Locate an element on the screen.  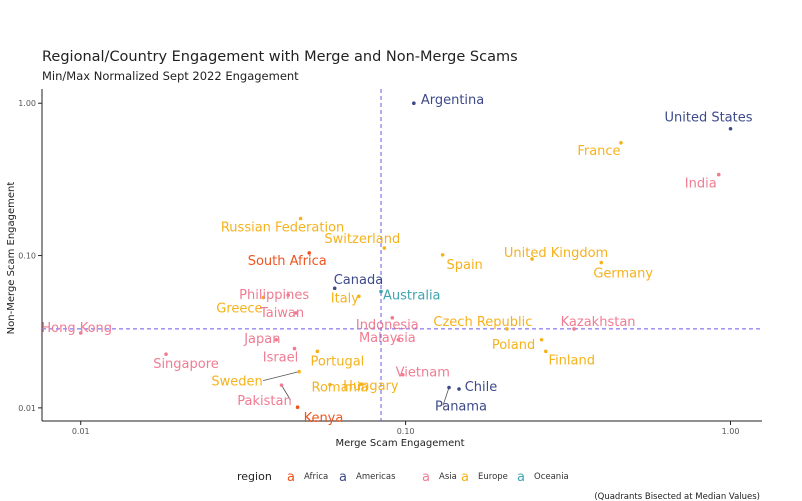
point-hungary is located at coordinates (361, 384).